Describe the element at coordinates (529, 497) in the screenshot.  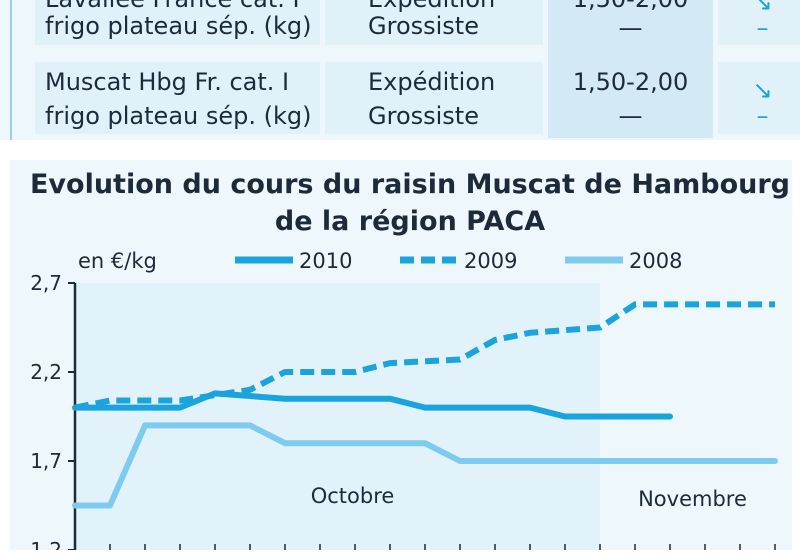
I see `period-labels: Octobre Novembre` at that location.